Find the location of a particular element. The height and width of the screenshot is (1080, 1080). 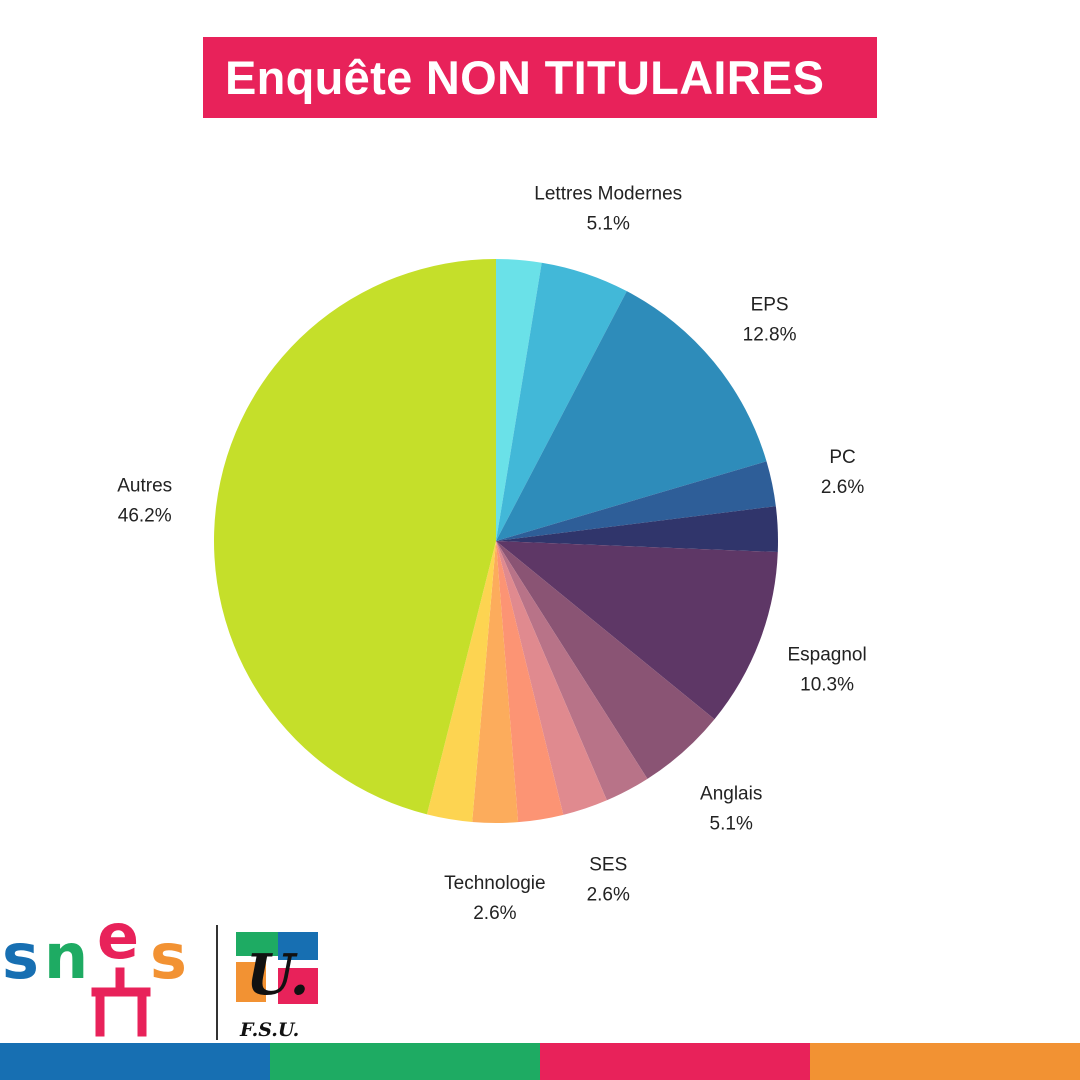

slice-percent-technologie: 2.6% is located at coordinates (494, 913).